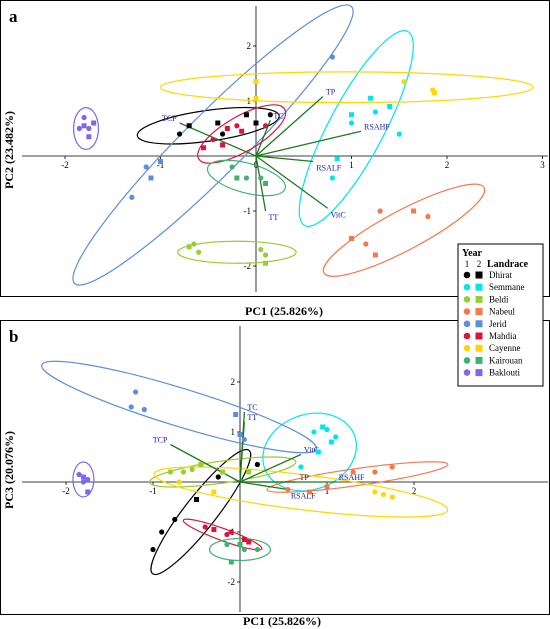  Describe the element at coordinates (252, 407) in the screenshot. I see `vector-label-tc: TC` at that location.